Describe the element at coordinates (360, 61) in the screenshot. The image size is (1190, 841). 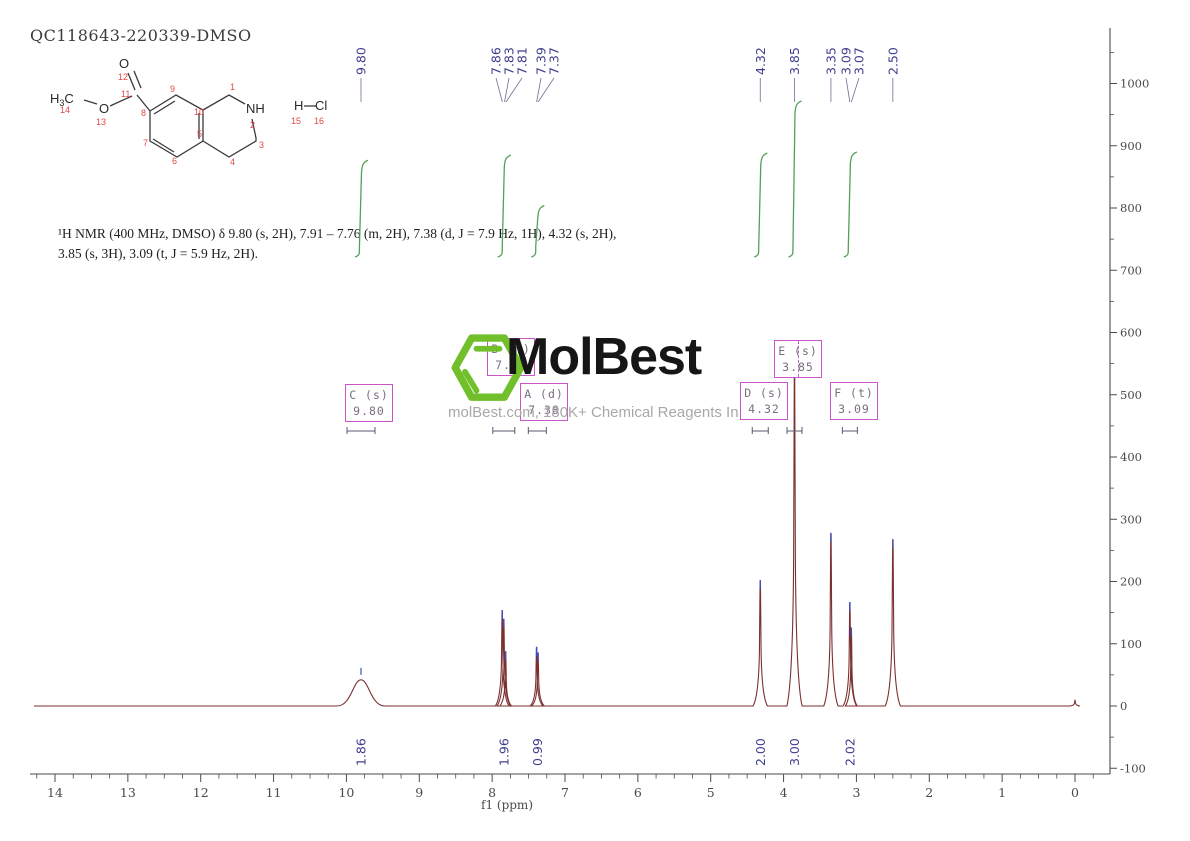
I see `peak-shift-label: 9.80` at that location.